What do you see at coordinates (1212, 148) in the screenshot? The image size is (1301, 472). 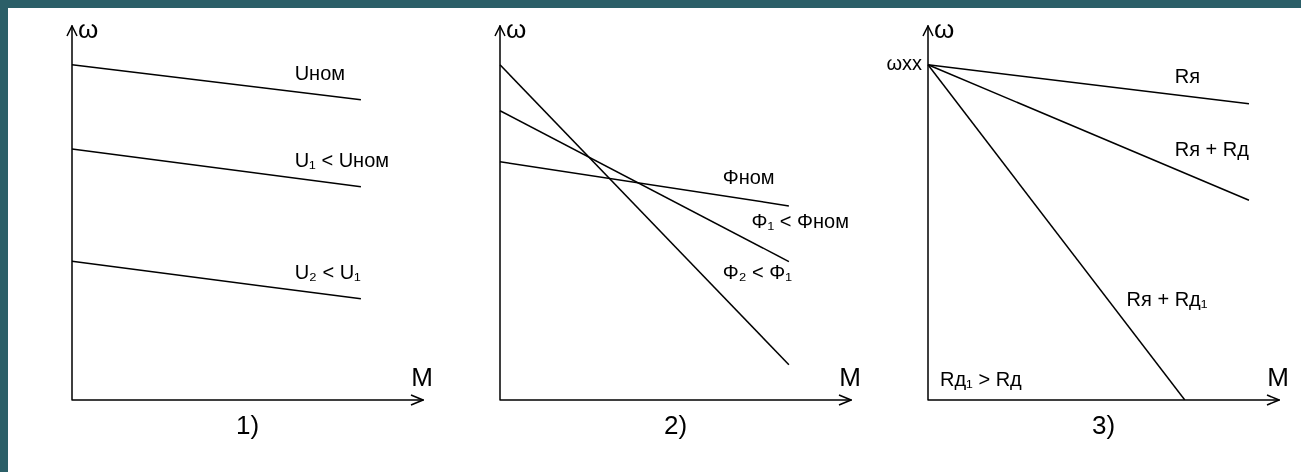 I see `series-label: Rя + Rд` at bounding box center [1212, 148].